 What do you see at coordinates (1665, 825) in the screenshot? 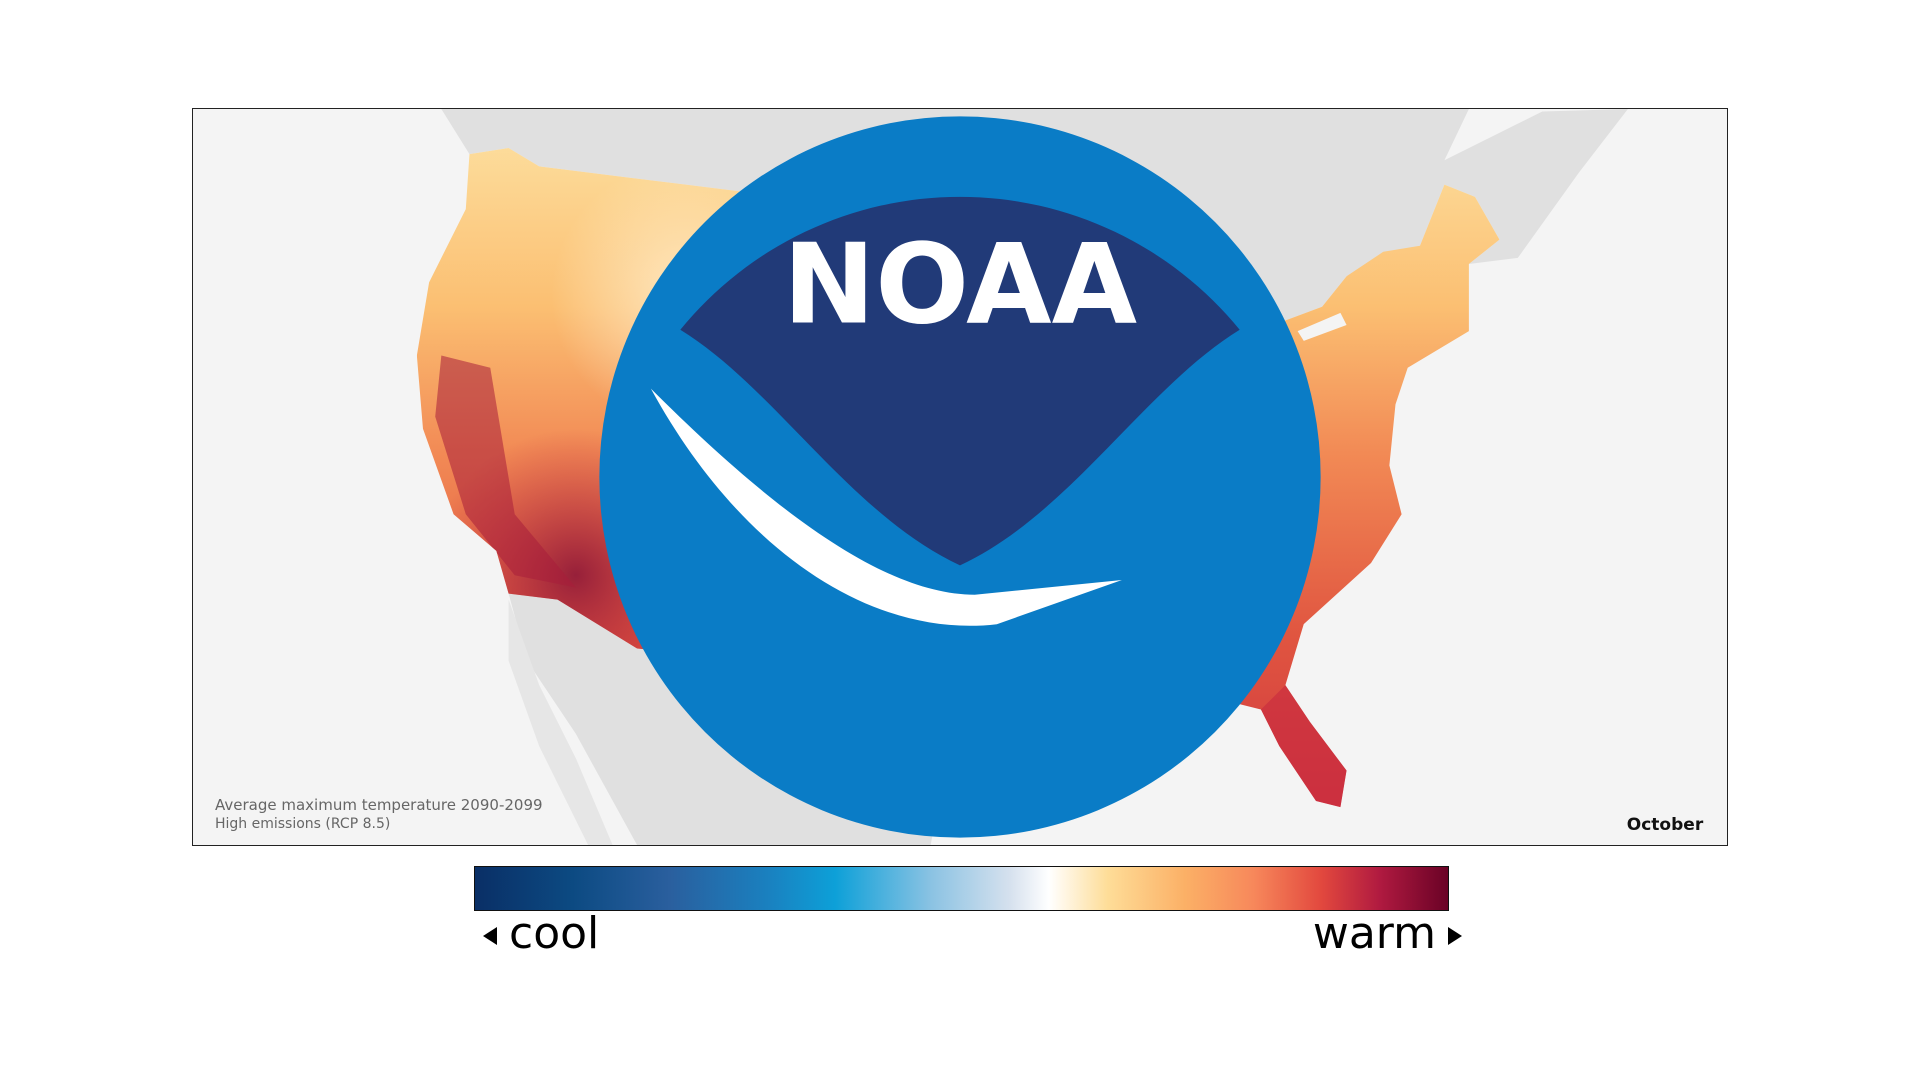
I see `month-label: October` at bounding box center [1665, 825].